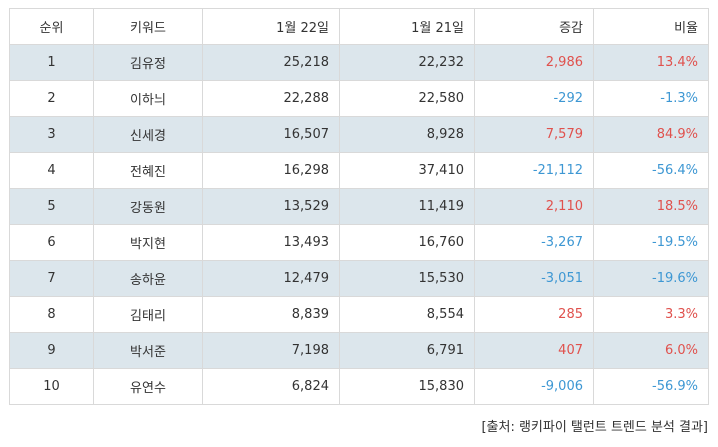  What do you see at coordinates (271, 386) in the screenshot?
I see `jan22-cell: 6,824` at bounding box center [271, 386].